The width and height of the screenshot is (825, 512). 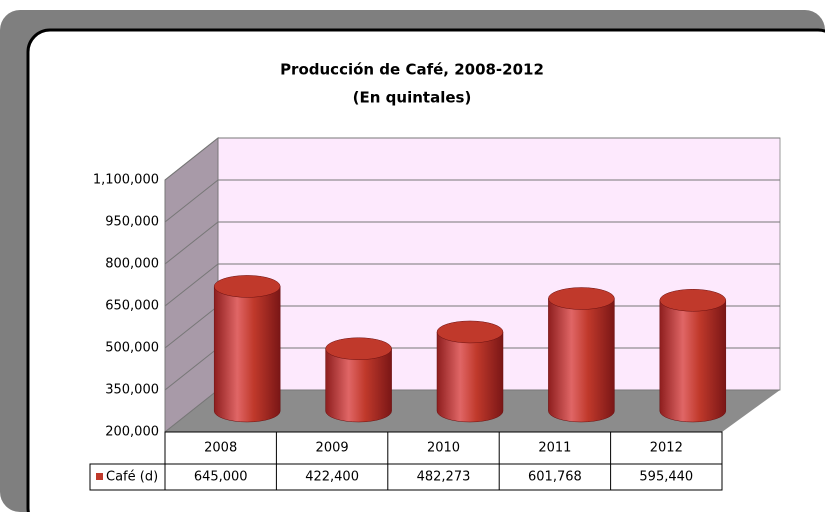 I want to click on data-table-value: 482,273, so click(x=444, y=477).